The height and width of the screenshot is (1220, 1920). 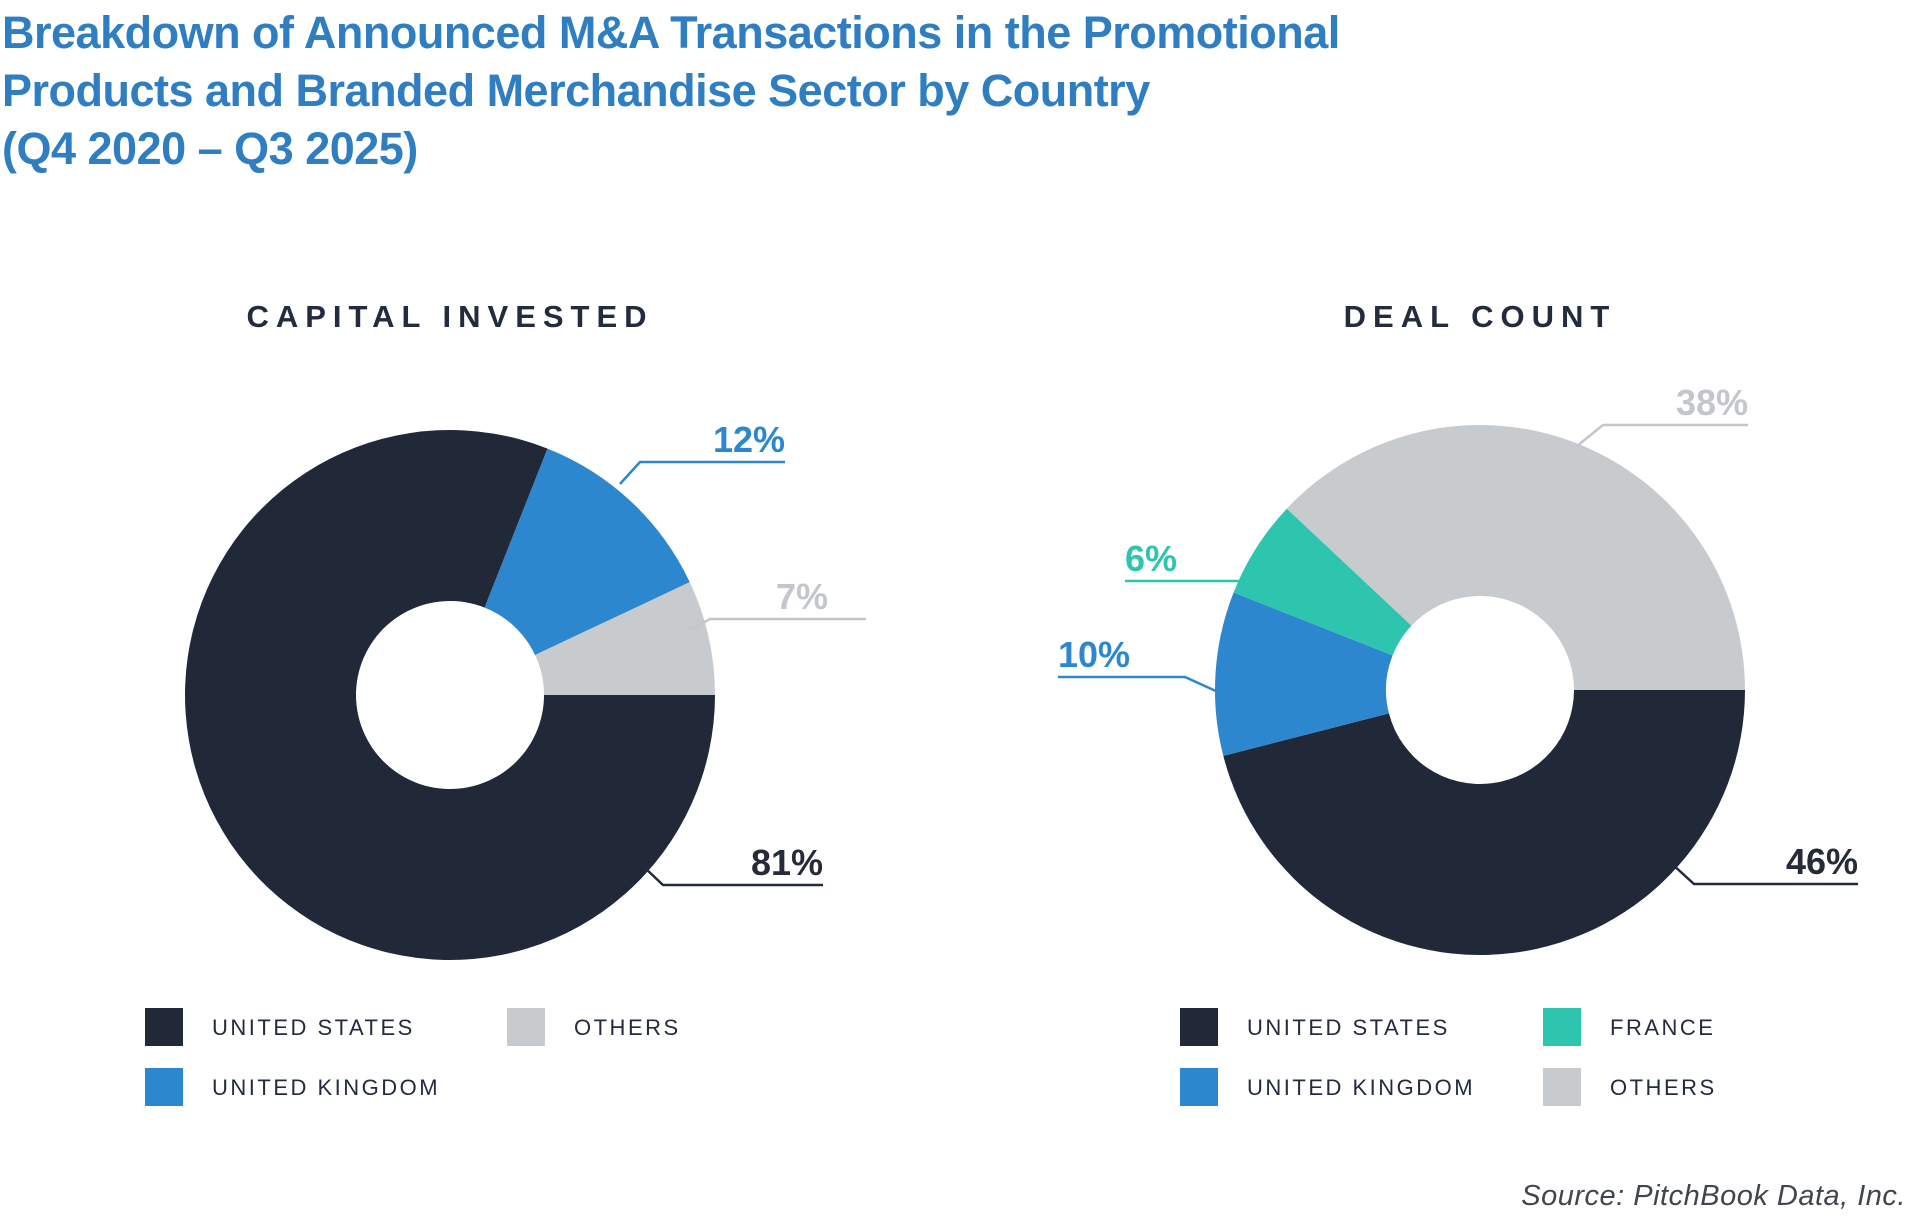 I want to click on legend-item-france: FRANCE, so click(x=1629, y=1027).